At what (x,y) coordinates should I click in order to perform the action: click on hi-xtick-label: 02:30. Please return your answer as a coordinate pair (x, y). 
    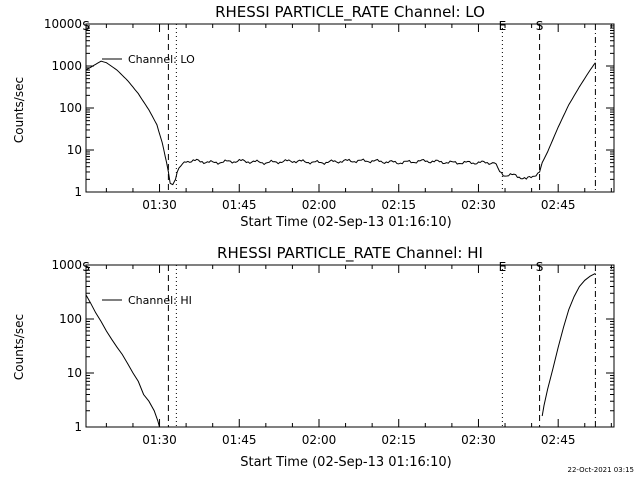
    Looking at the image, I should click on (478, 440).